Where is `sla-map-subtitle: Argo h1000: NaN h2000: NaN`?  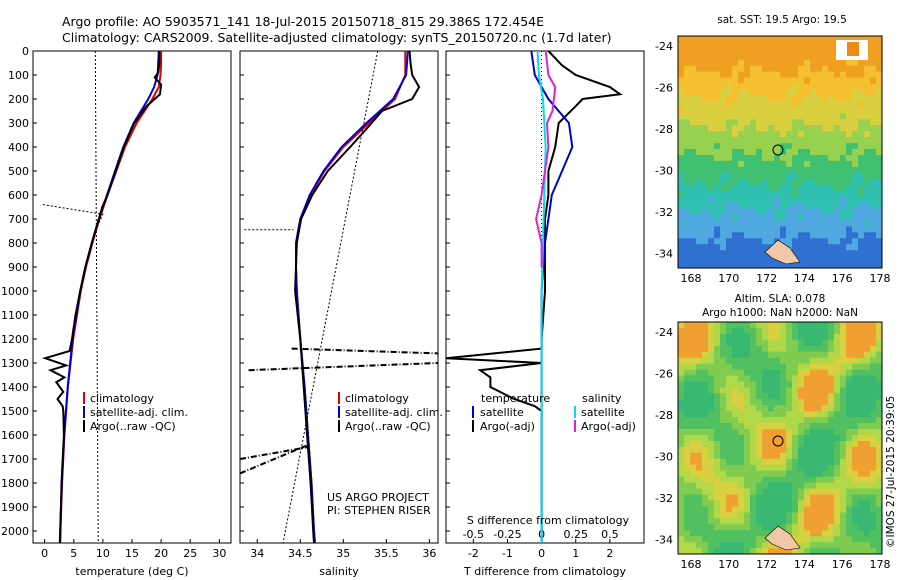 sla-map-subtitle: Argo h1000: NaN h2000: NaN is located at coordinates (780, 313).